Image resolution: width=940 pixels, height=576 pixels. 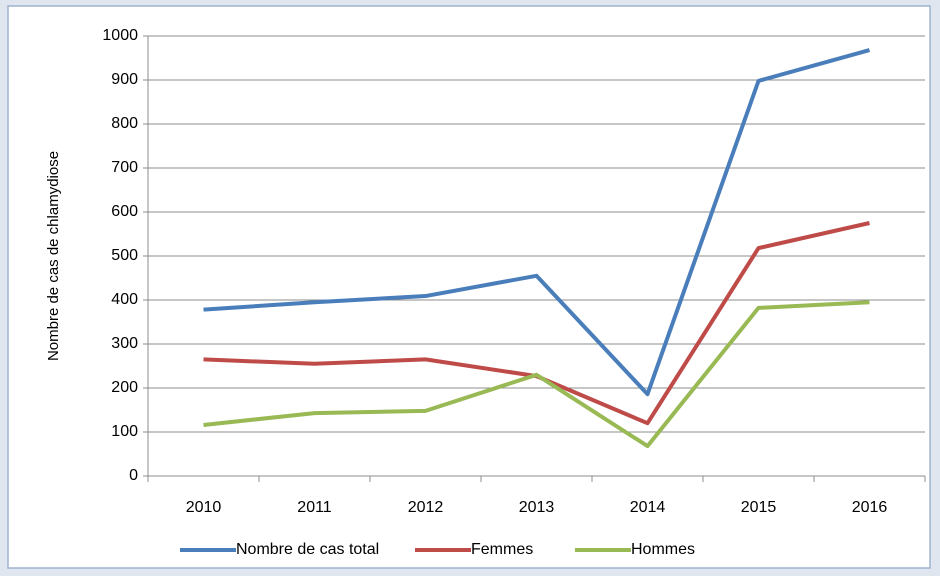 I want to click on y-tick-label: 200, so click(x=124, y=387).